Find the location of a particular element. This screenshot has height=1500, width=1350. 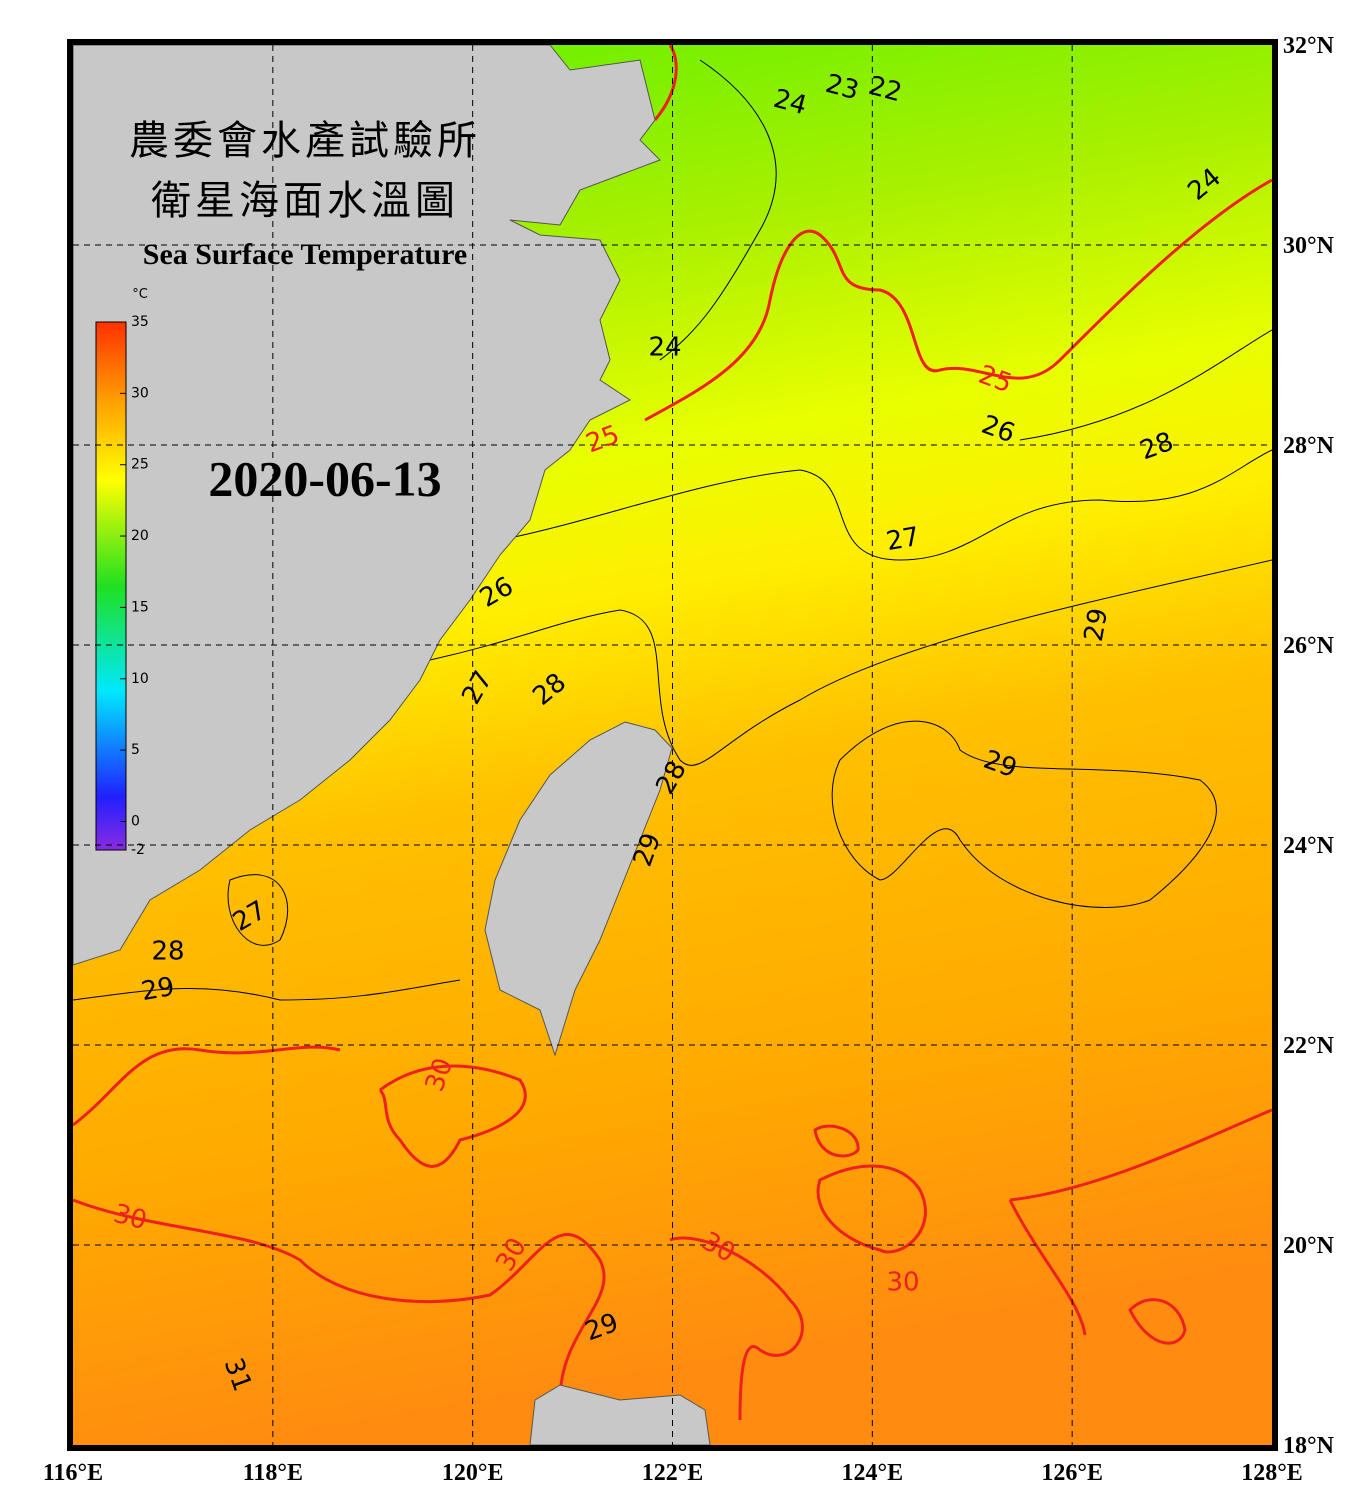

colorbar-tick-label: 15 is located at coordinates (140, 607).